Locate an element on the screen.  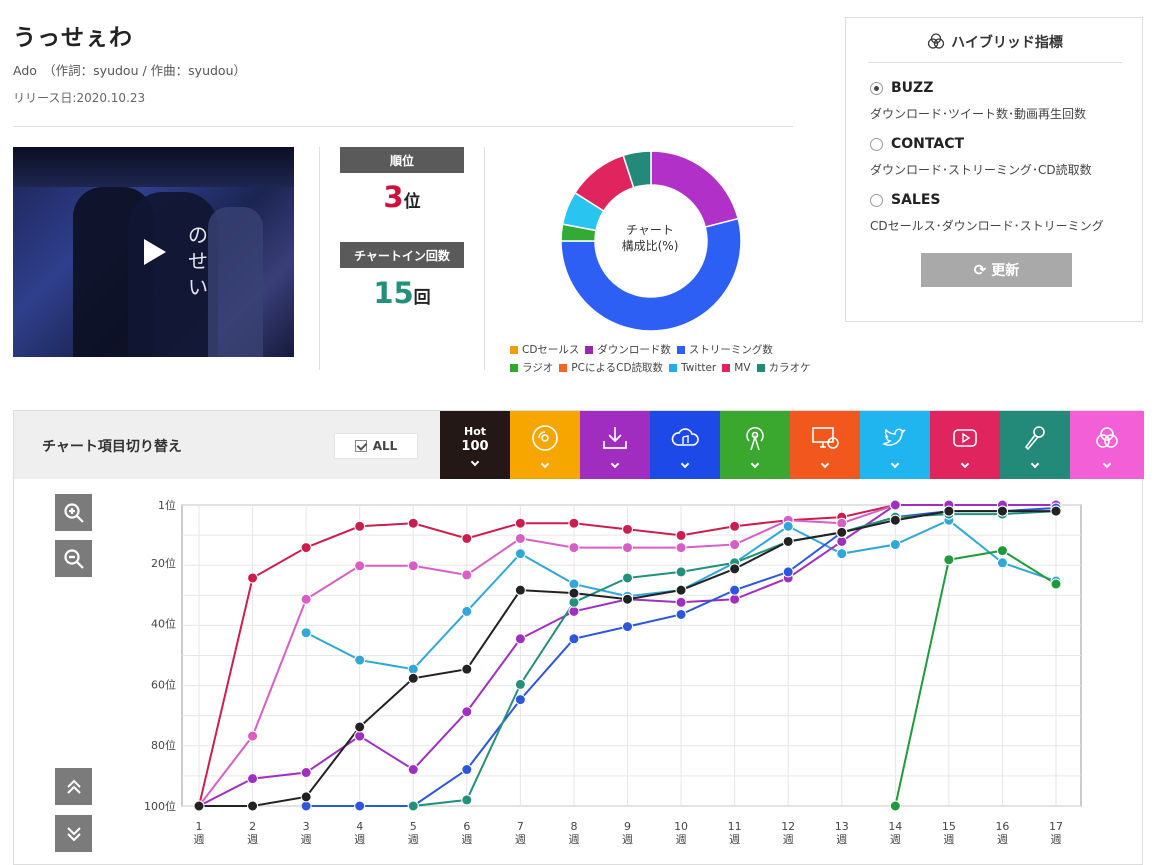
zoom-in-button is located at coordinates (73, 512).